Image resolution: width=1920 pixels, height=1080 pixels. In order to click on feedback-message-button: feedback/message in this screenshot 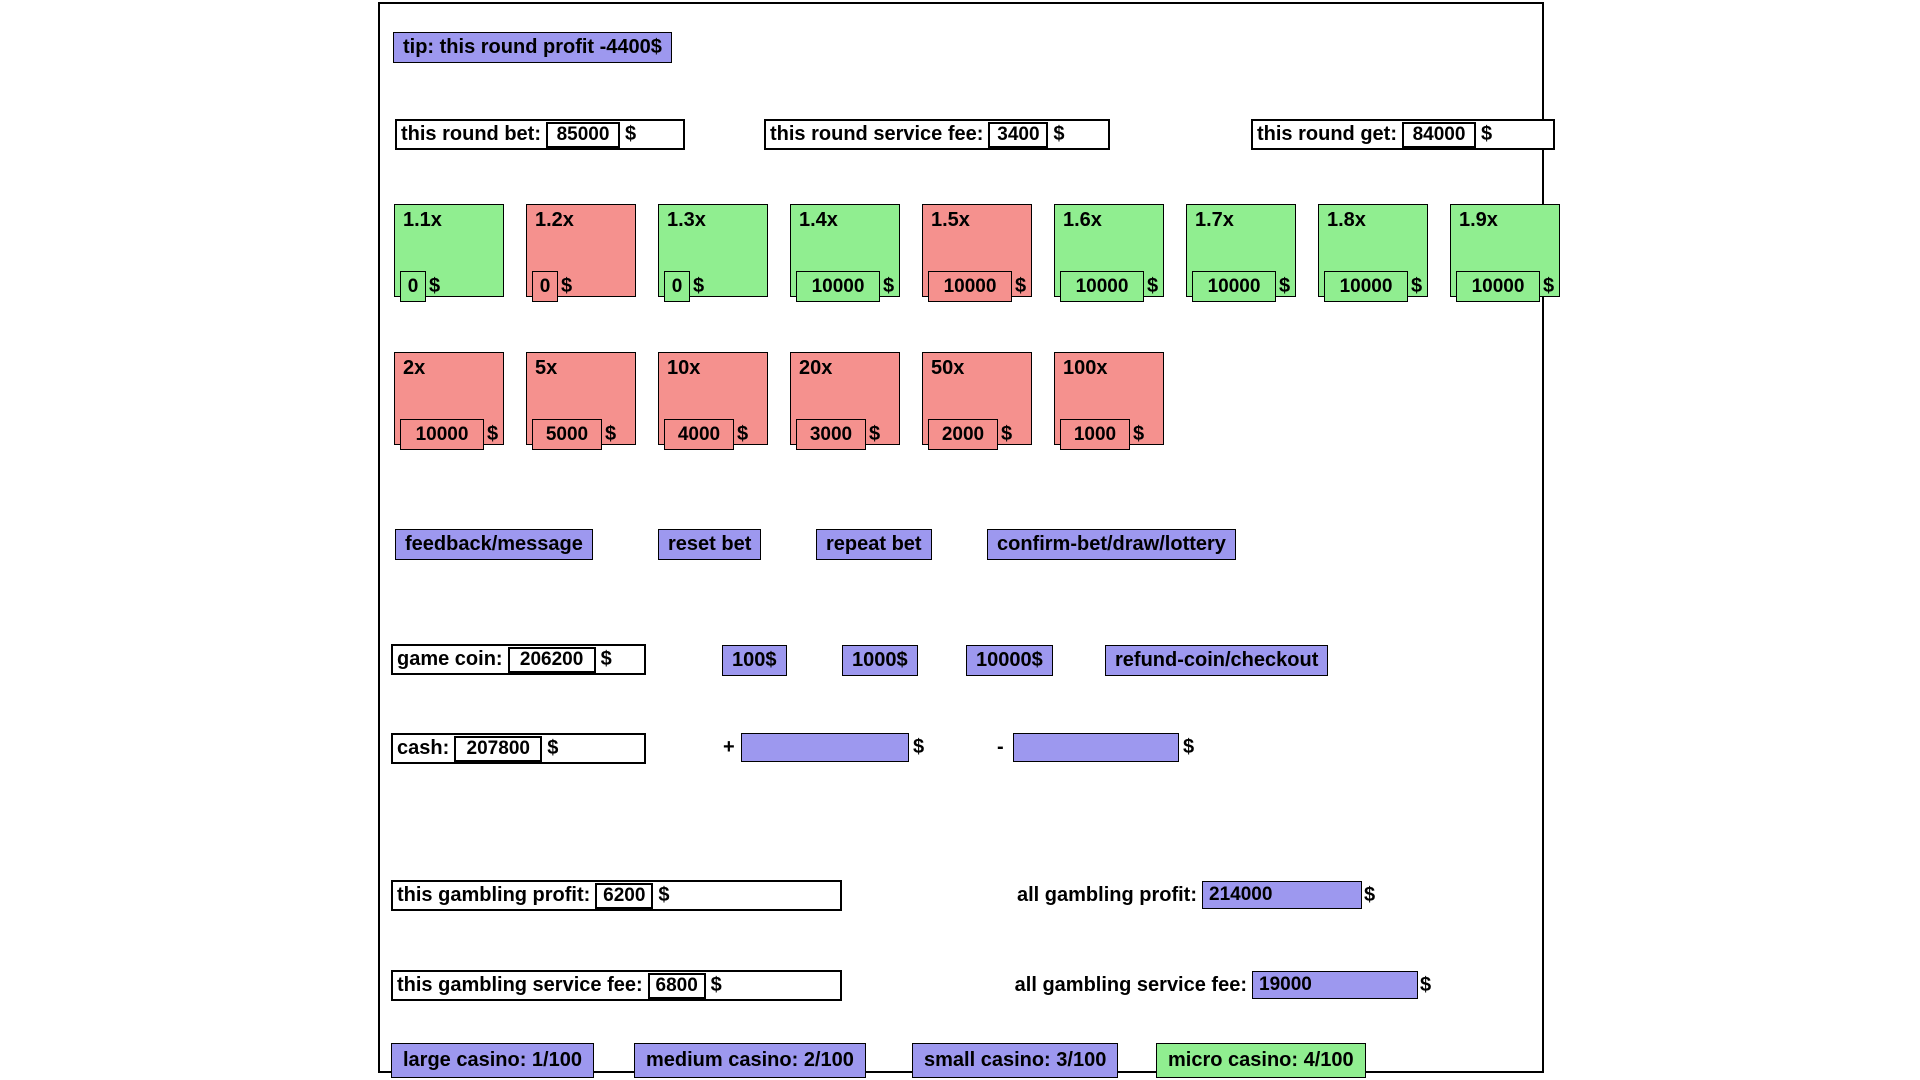, I will do `click(494, 544)`.